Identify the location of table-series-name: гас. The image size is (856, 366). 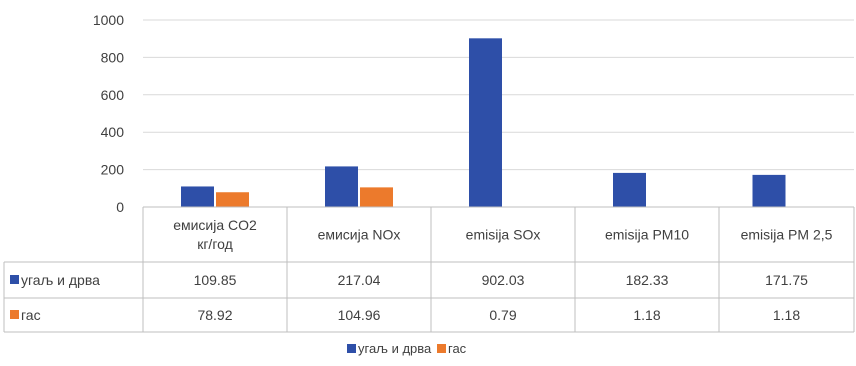
(31, 315).